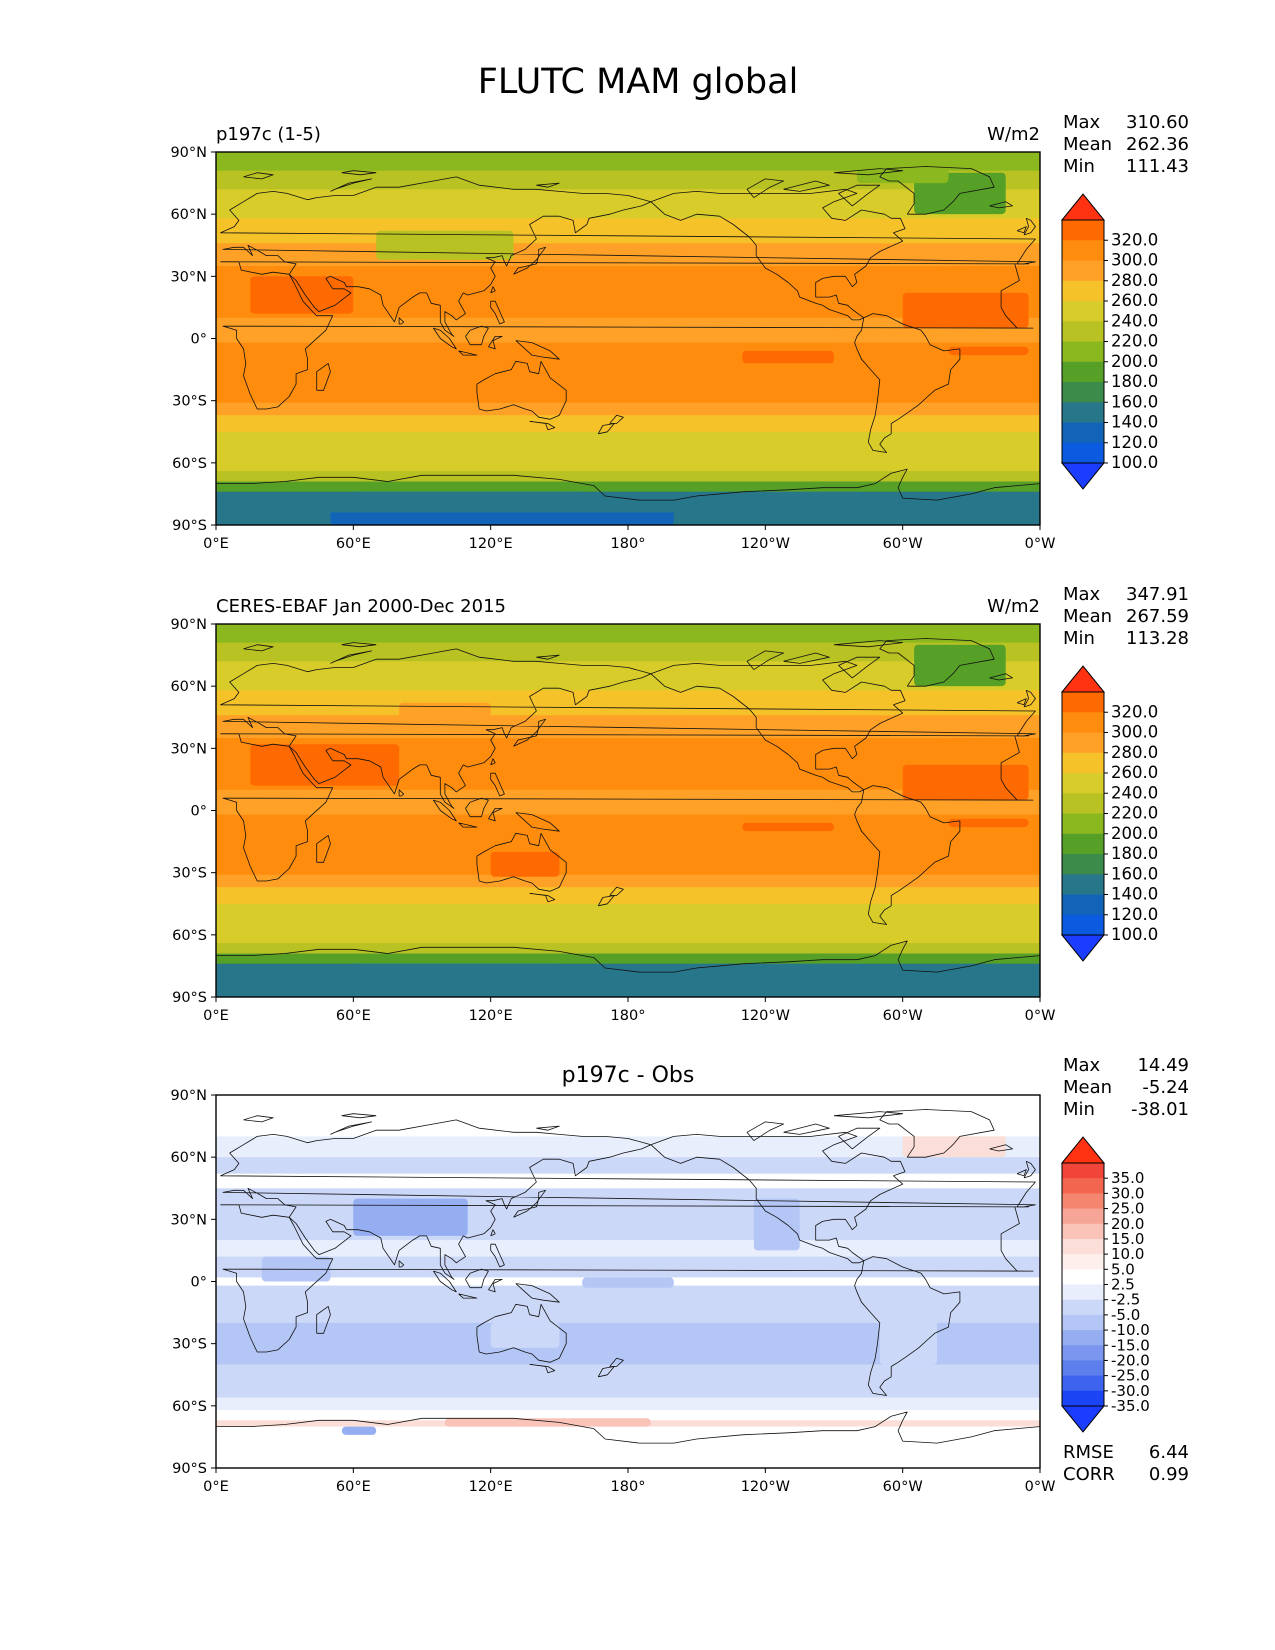 The width and height of the screenshot is (1275, 1650). I want to click on colorbar-label: 25.0, so click(1127, 1209).